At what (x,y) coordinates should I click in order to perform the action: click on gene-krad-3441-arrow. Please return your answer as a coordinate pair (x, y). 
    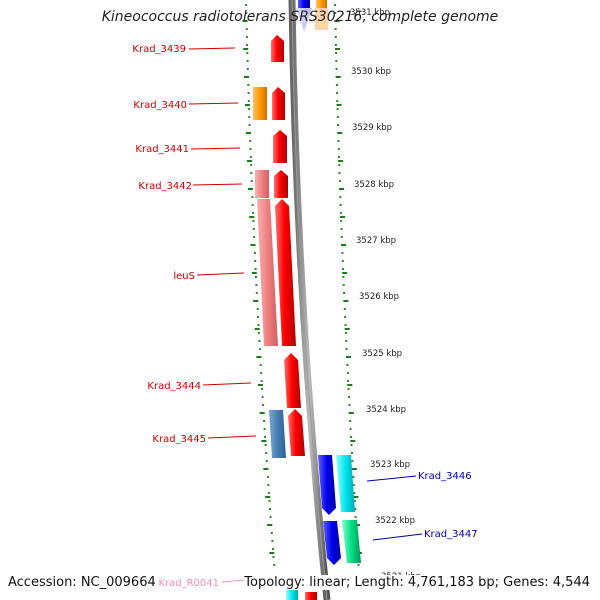
    Looking at the image, I should click on (280, 146).